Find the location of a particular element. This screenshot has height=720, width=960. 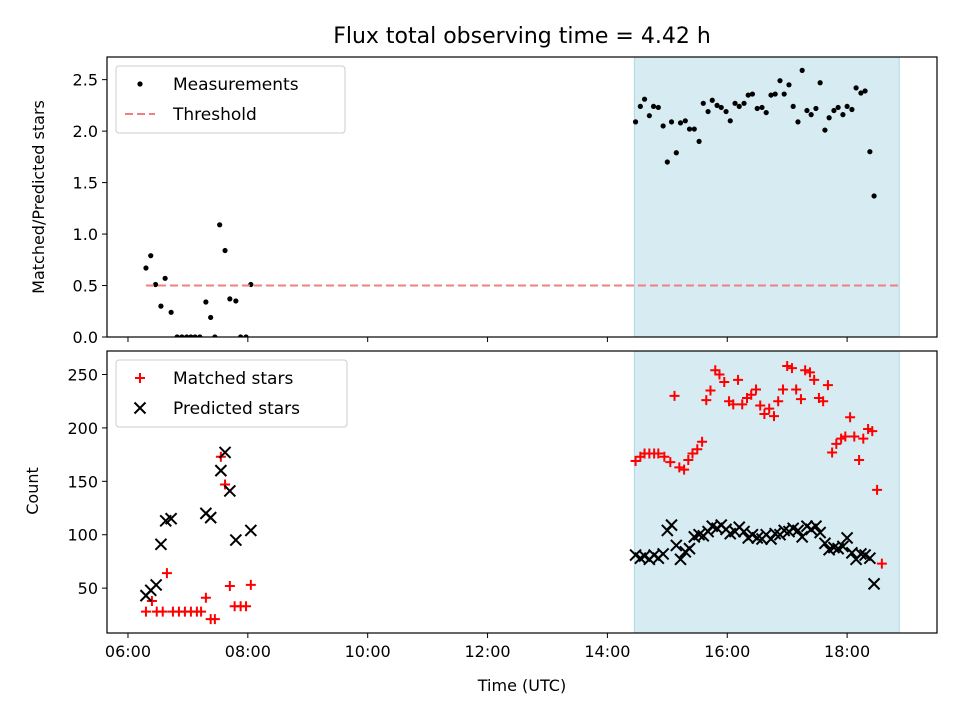

count-observing-window is located at coordinates (766, 492).